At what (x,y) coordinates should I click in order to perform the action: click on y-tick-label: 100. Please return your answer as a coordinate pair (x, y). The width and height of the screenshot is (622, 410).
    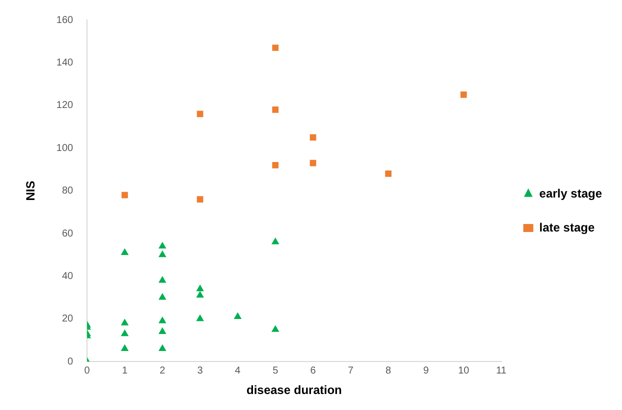
    Looking at the image, I should click on (65, 148).